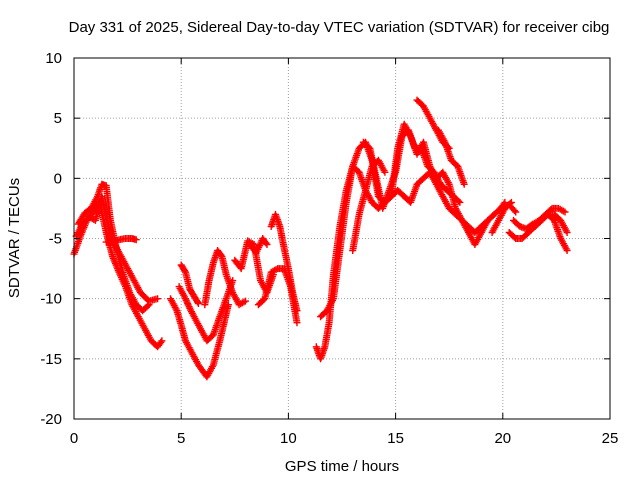  Describe the element at coordinates (610, 438) in the screenshot. I see `x-tick-label: 25` at that location.